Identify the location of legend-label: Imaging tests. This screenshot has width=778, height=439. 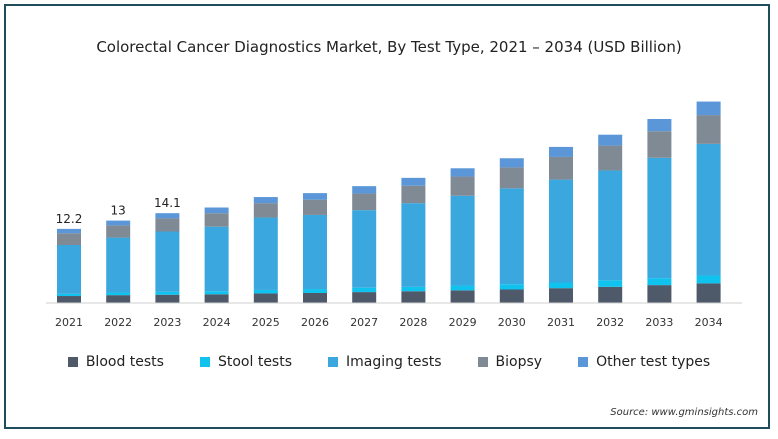
(394, 362).